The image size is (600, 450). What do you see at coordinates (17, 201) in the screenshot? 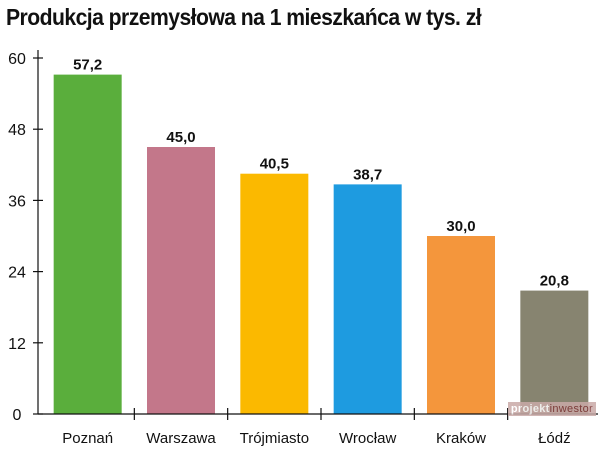
I see `y-tick-label-3: 36` at bounding box center [17, 201].